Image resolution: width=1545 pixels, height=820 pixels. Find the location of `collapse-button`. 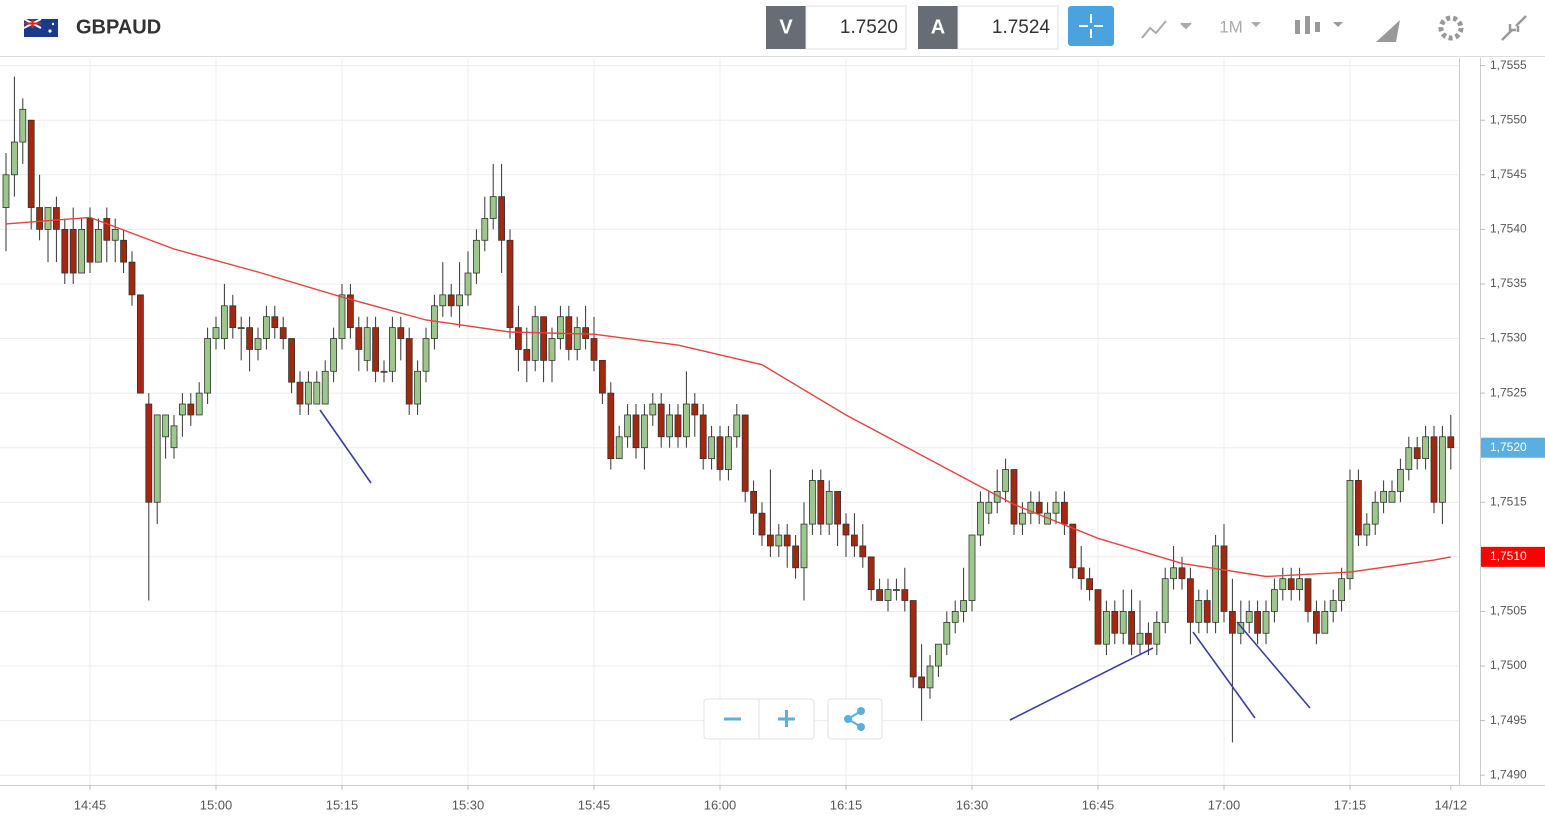

collapse-button is located at coordinates (1514, 28).